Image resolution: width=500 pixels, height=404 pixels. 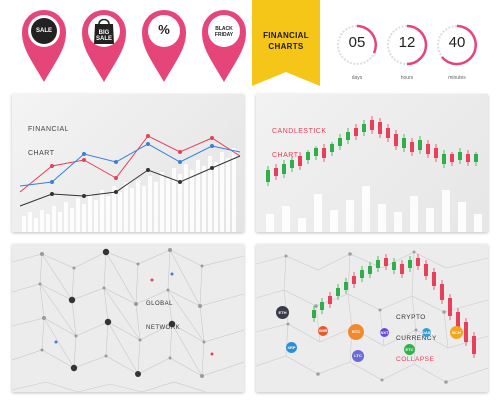 I want to click on sale-pin: SALE, so click(x=44, y=45).